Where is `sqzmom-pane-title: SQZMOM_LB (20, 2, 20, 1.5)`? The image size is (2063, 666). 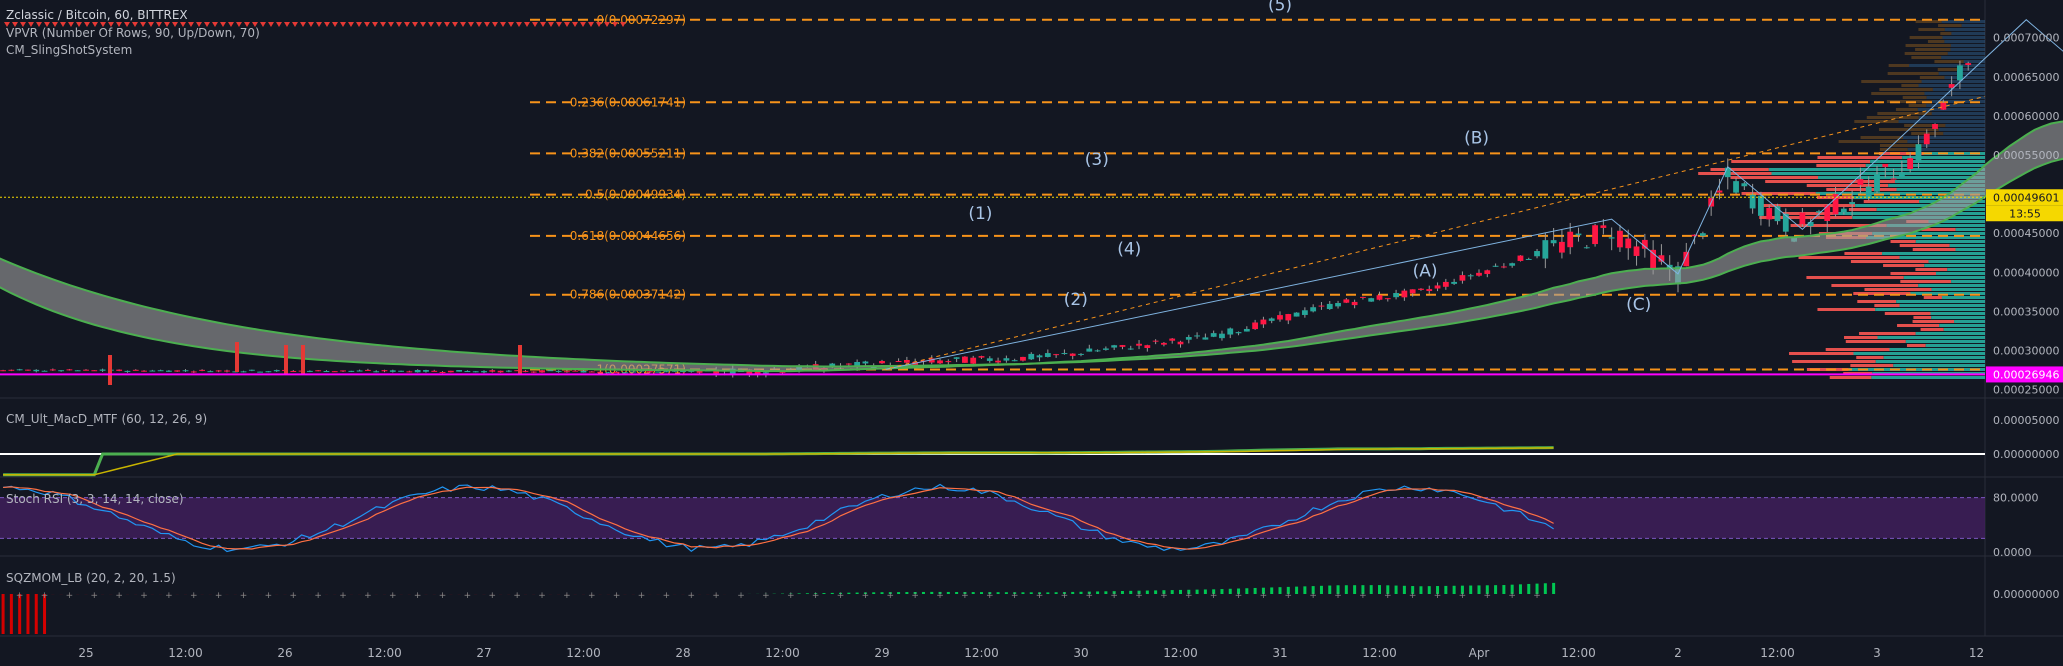 sqzmom-pane-title: SQZMOM_LB (20, 2, 20, 1.5) is located at coordinates (91, 578).